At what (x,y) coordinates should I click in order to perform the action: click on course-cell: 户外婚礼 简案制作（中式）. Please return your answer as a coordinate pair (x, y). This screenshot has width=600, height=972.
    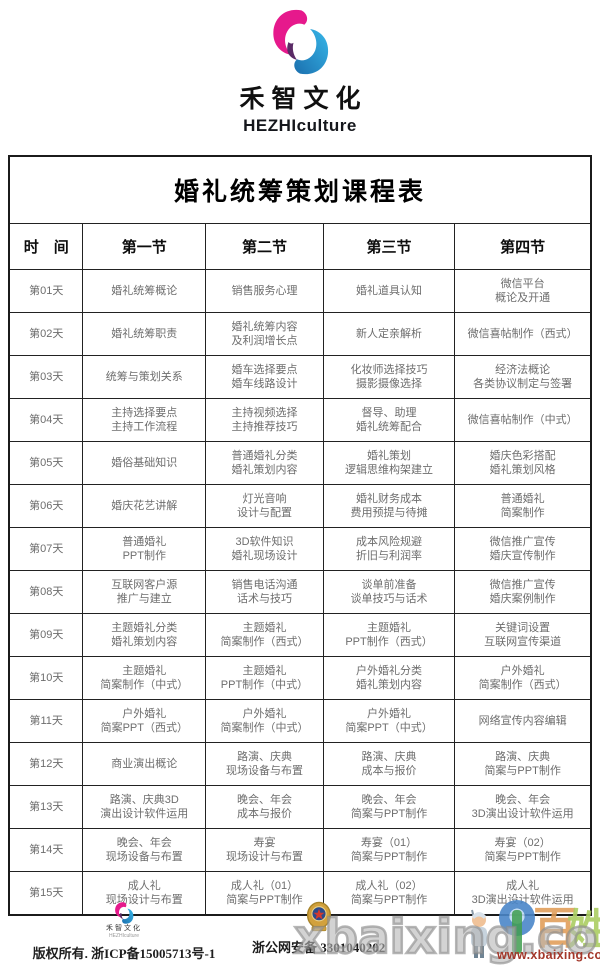
    Looking at the image, I should click on (264, 721).